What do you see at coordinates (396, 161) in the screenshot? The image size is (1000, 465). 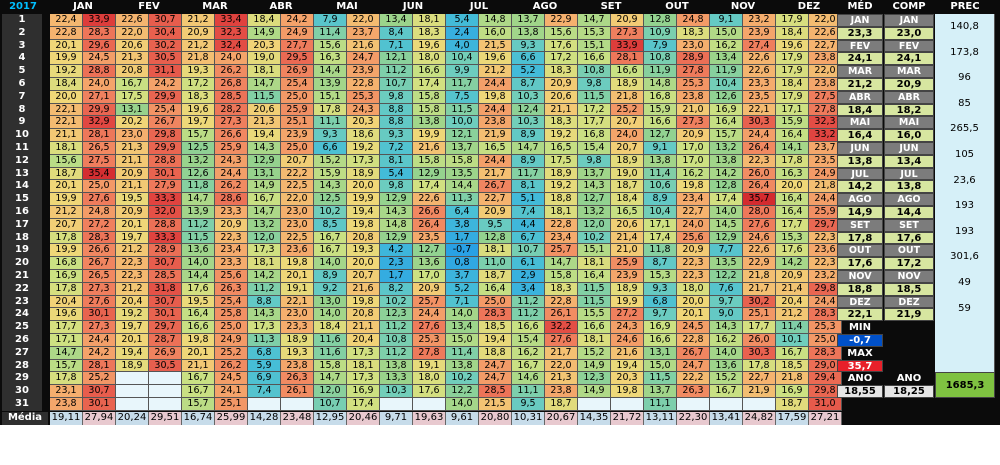 I see `temp-cell: 8,1` at bounding box center [396, 161].